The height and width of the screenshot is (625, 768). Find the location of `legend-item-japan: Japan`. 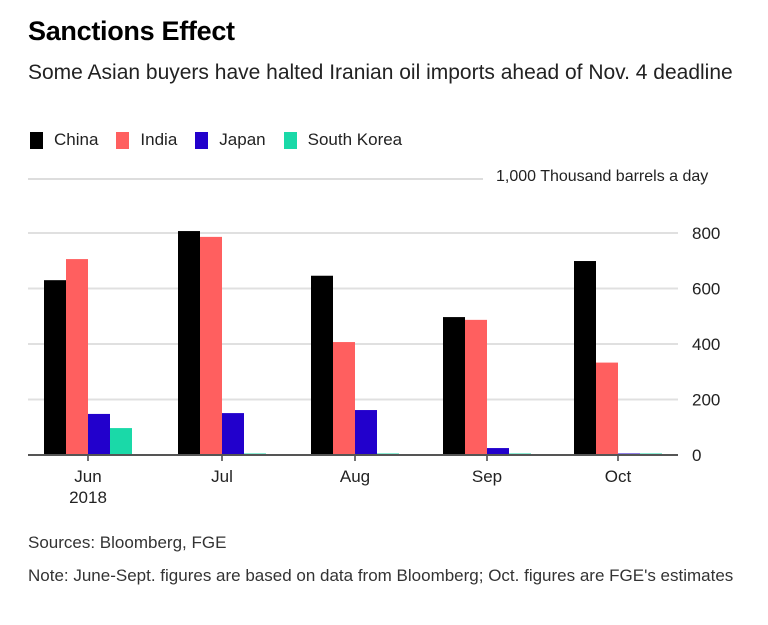

legend-item-japan: Japan is located at coordinates (230, 140).